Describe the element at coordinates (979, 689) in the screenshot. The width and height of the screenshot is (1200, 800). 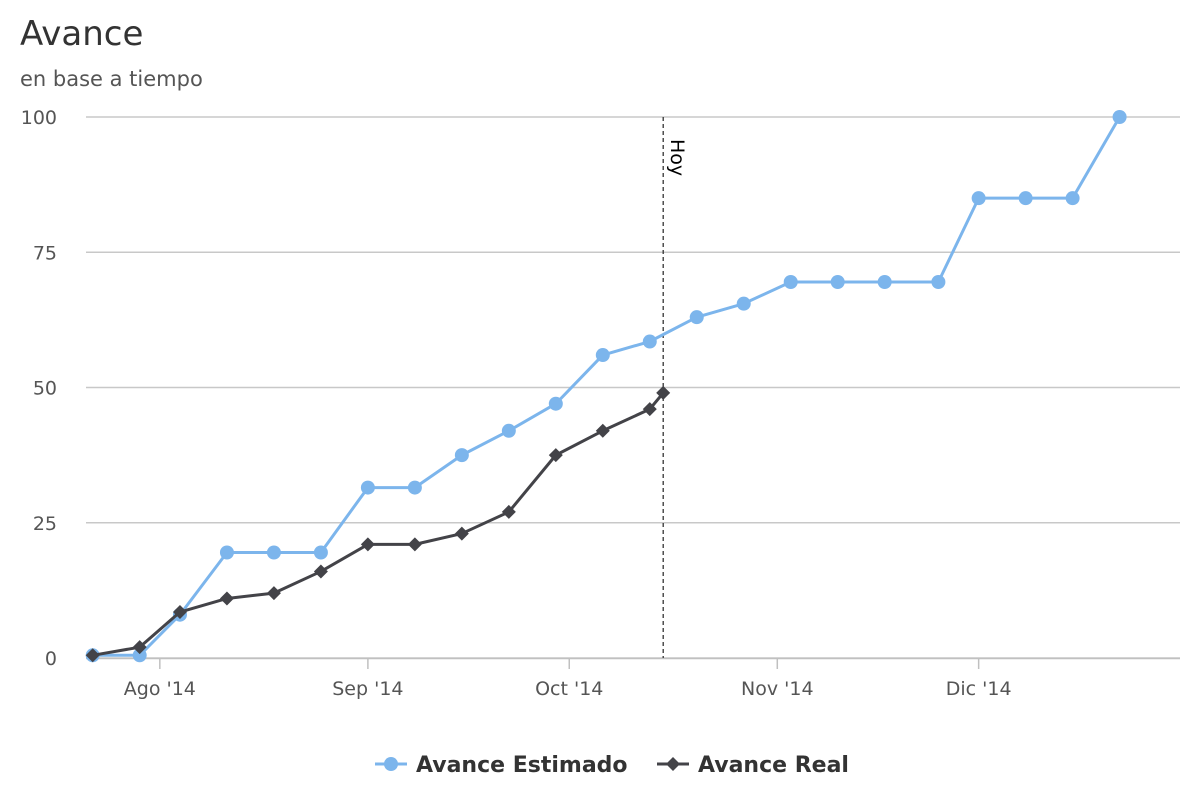
I see `x-tick-label: Dic '14` at that location.